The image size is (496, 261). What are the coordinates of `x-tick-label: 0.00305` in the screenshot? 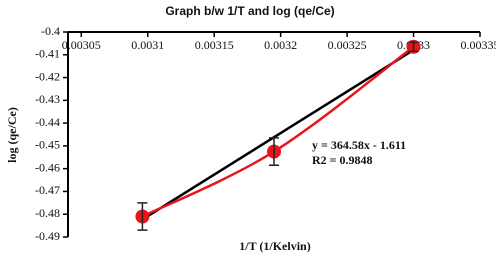 It's located at (81, 45).